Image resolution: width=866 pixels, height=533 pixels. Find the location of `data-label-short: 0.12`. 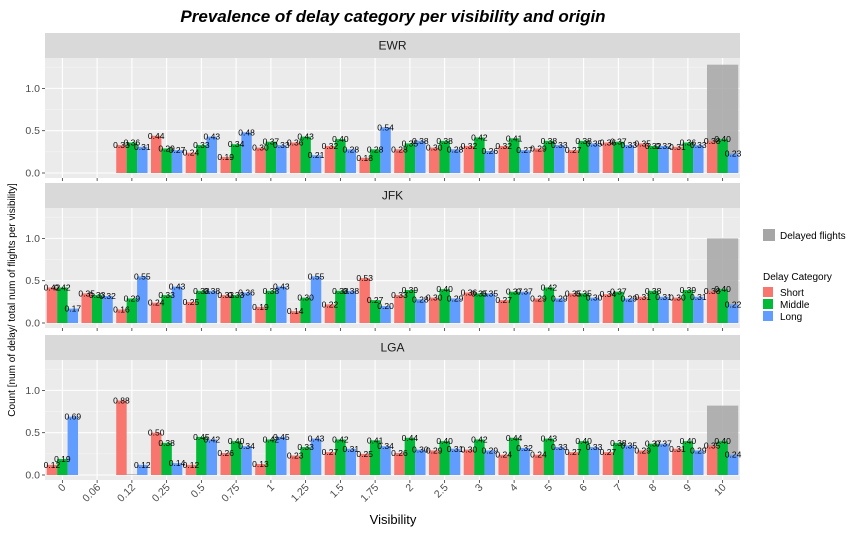

data-label-short: 0.12 is located at coordinates (52, 465).